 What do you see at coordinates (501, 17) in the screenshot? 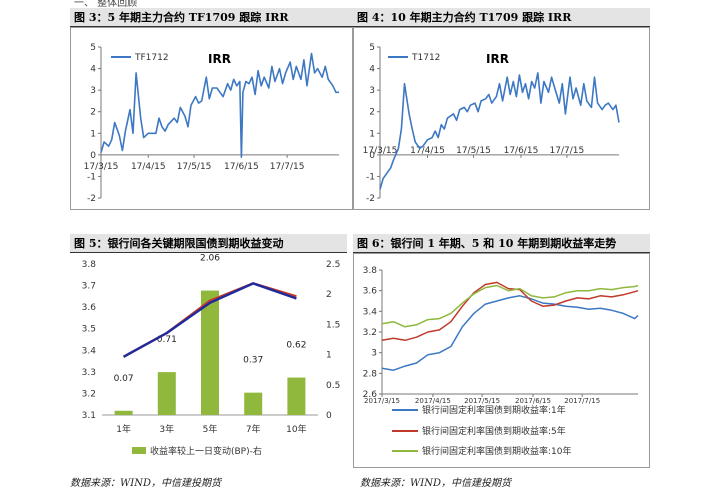
I see `figure-4-title: 图 4：10 年期主力合约 T1709 跟踪 IRR` at bounding box center [501, 17].